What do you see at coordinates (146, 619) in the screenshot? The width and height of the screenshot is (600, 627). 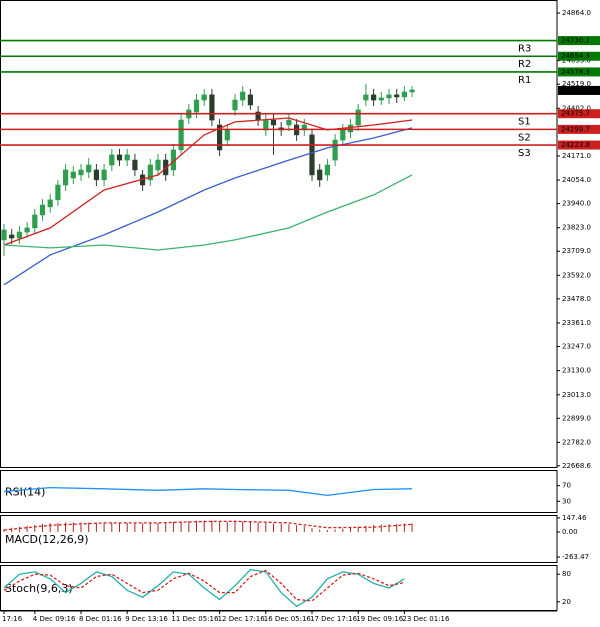 I see `x-tick-label: 9 Dec 13:16` at bounding box center [146, 619].